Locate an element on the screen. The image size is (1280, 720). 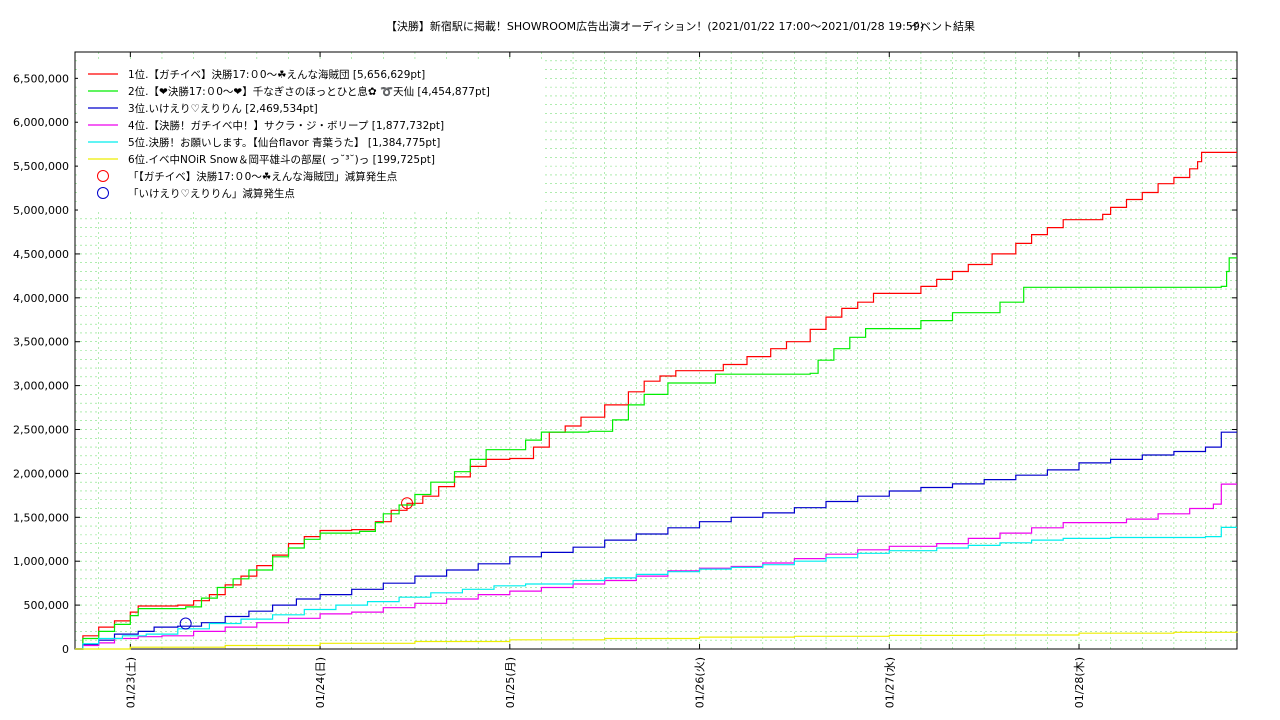
x-tick-label: 01/26(火) is located at coordinates (700, 682).